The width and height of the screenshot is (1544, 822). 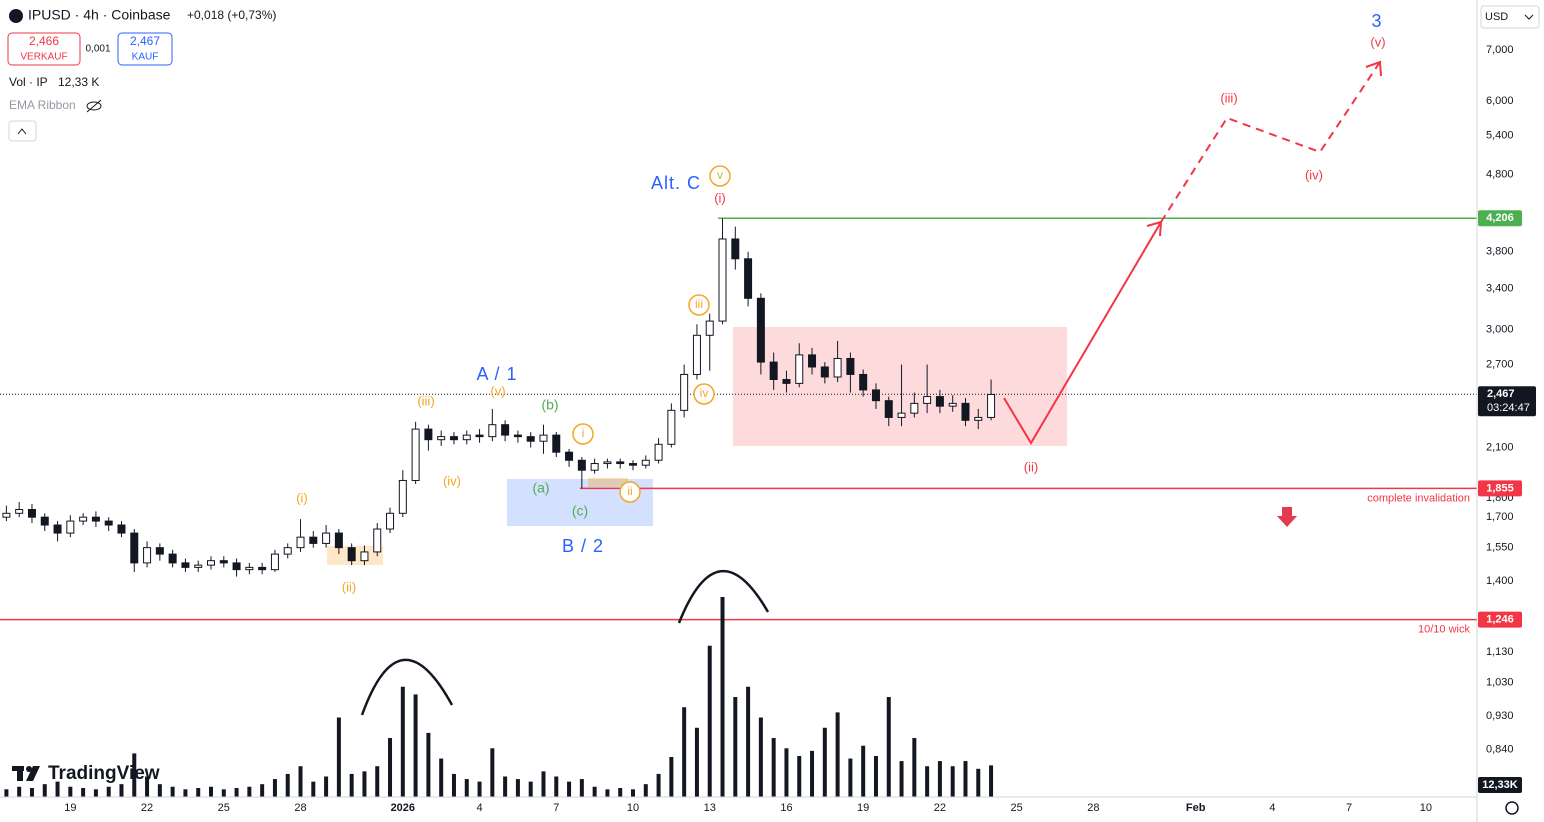 I want to click on volume-badge, so click(x=1500, y=785).